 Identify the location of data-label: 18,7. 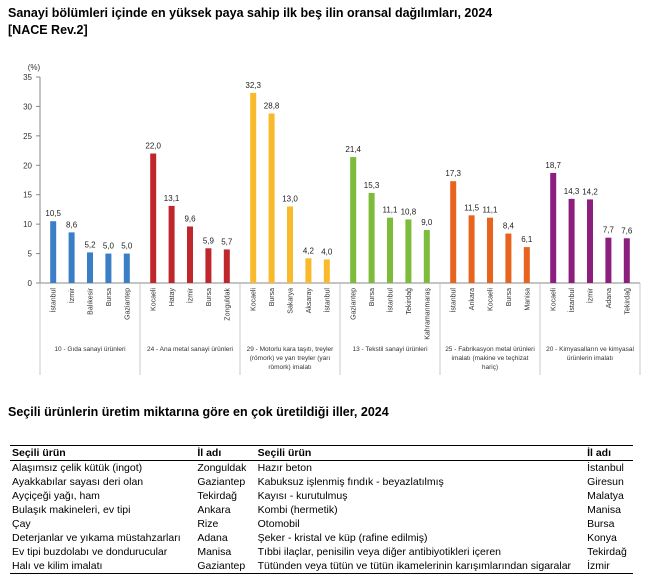
(553, 165).